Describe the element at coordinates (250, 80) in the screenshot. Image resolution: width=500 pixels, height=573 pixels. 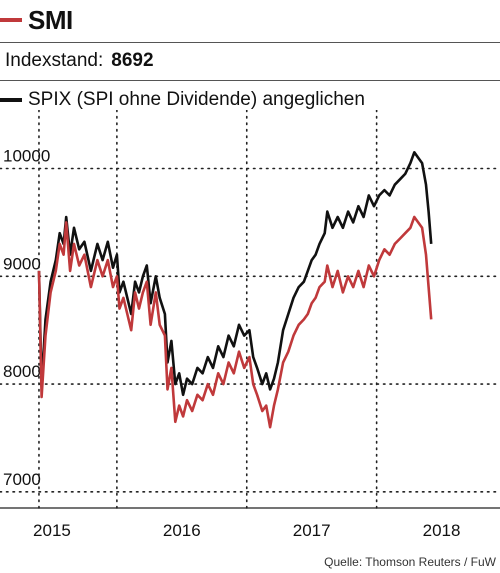
I see `info-divider` at that location.